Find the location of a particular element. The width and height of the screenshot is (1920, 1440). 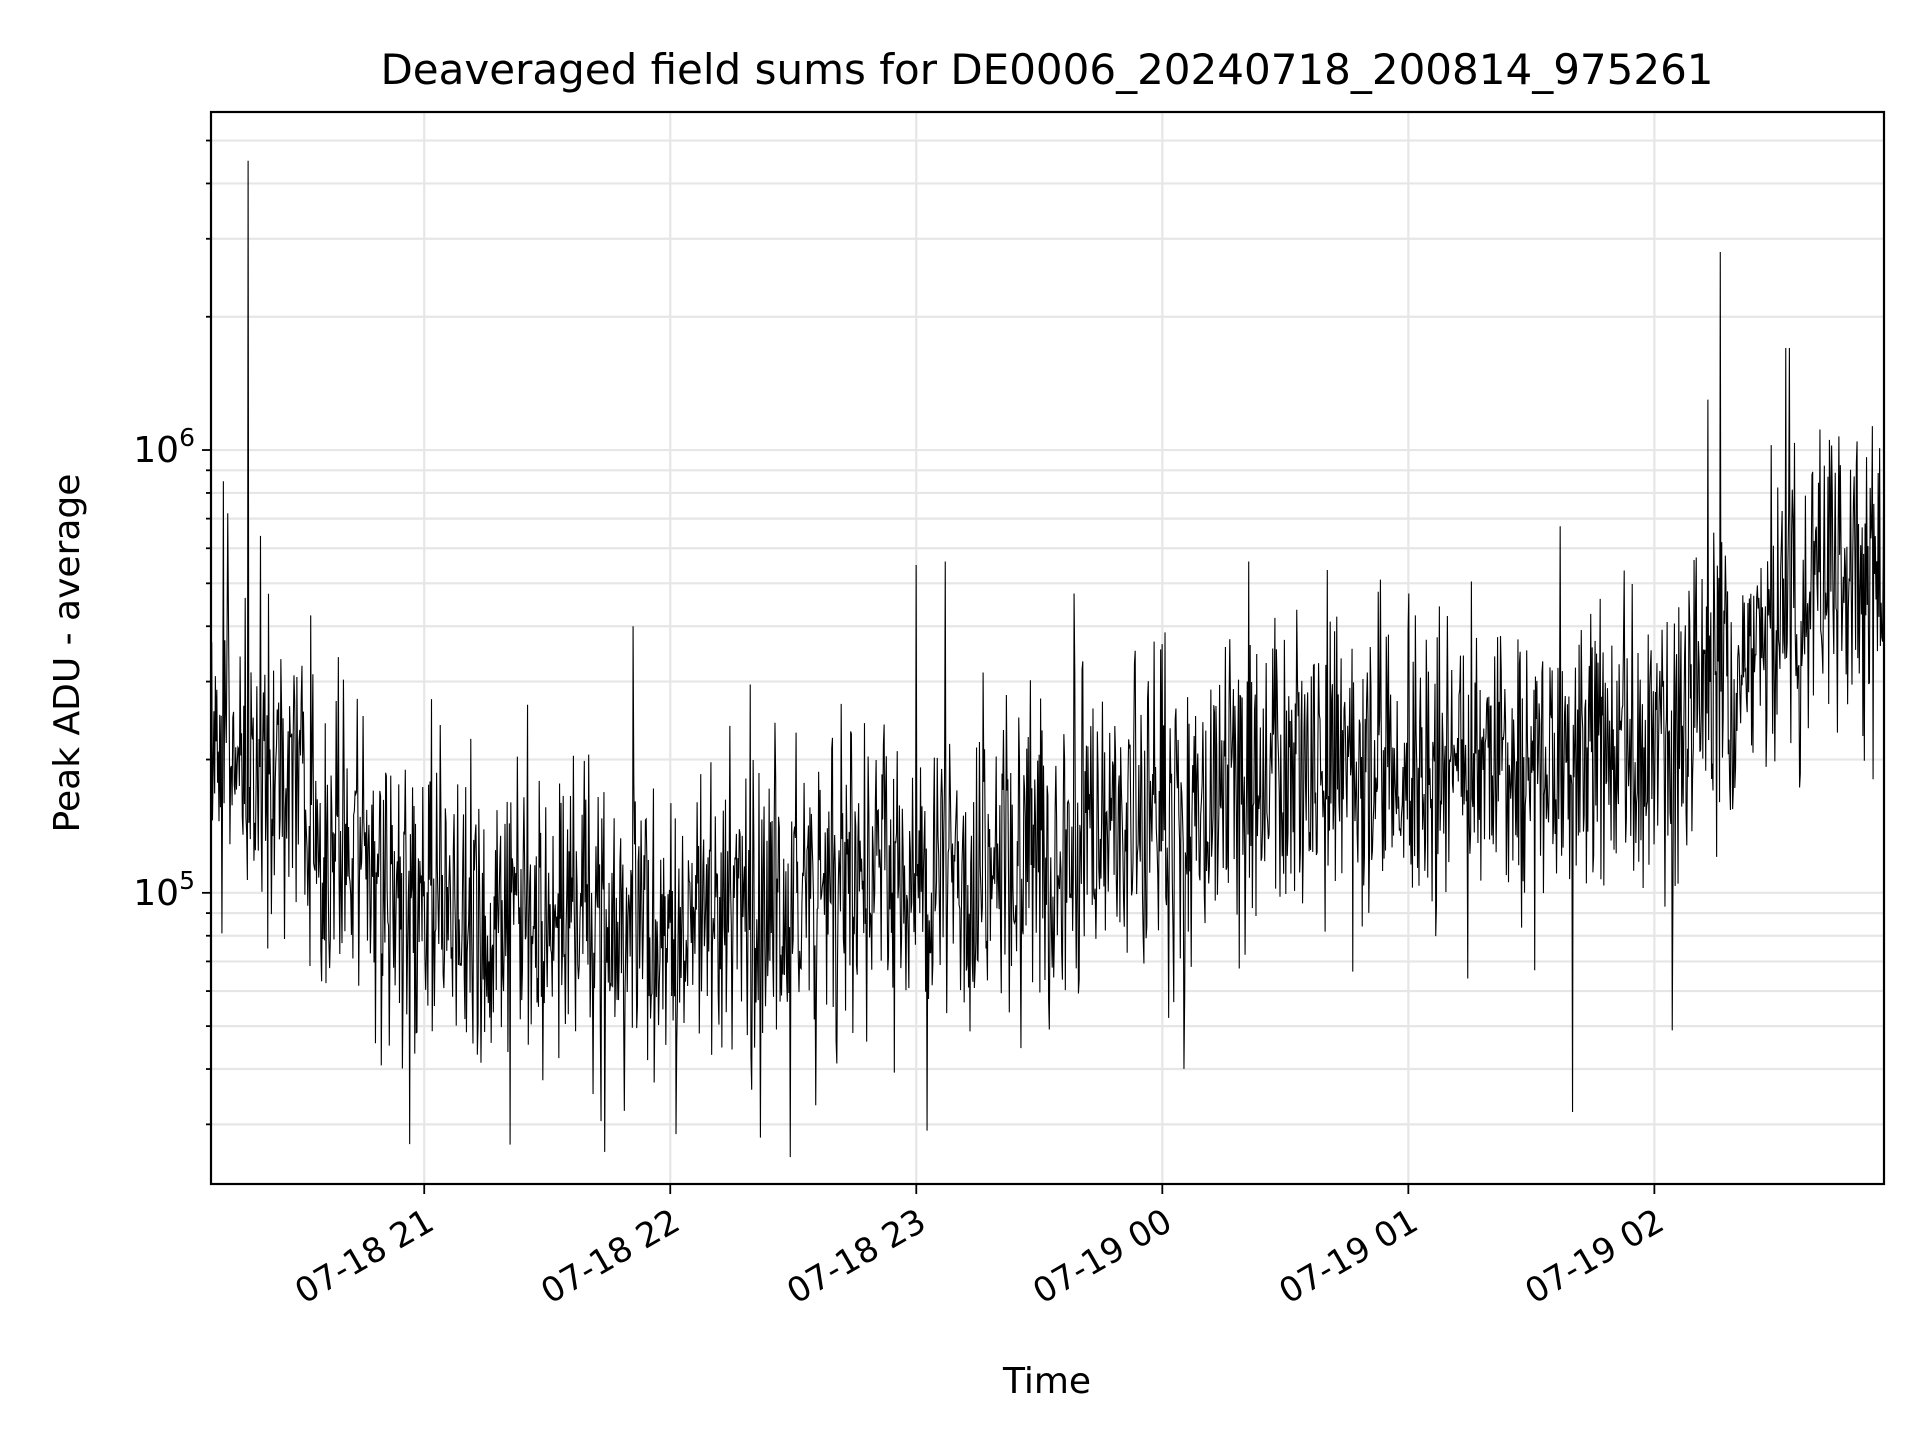

y-tick-label: 10⁶ is located at coordinates (164, 447).